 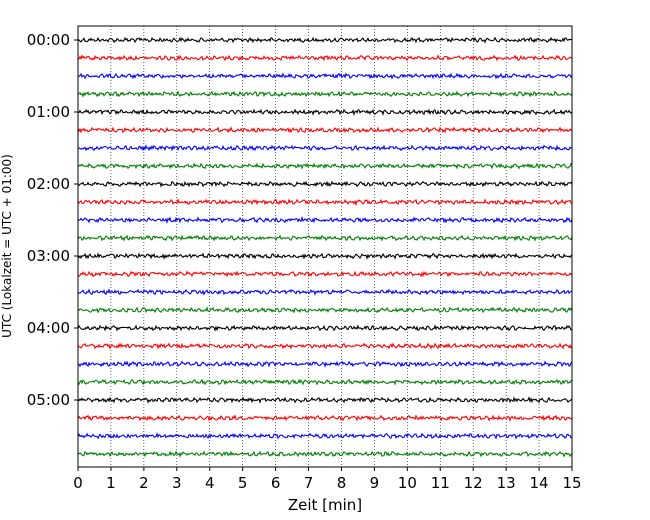 What do you see at coordinates (7, 246) in the screenshot?
I see `y-axis-label: UTC (Lokalzeit = UTC + 01:00)` at bounding box center [7, 246].